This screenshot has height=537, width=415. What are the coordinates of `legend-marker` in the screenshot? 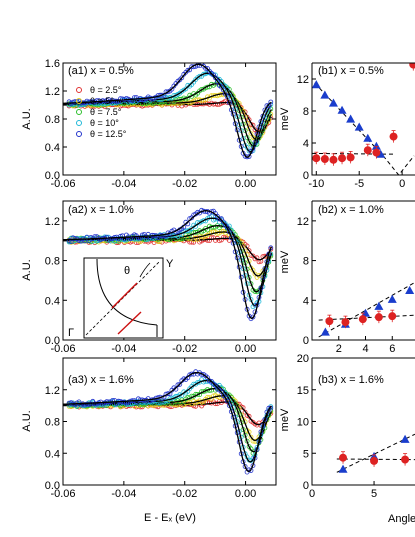 It's located at (79, 134).